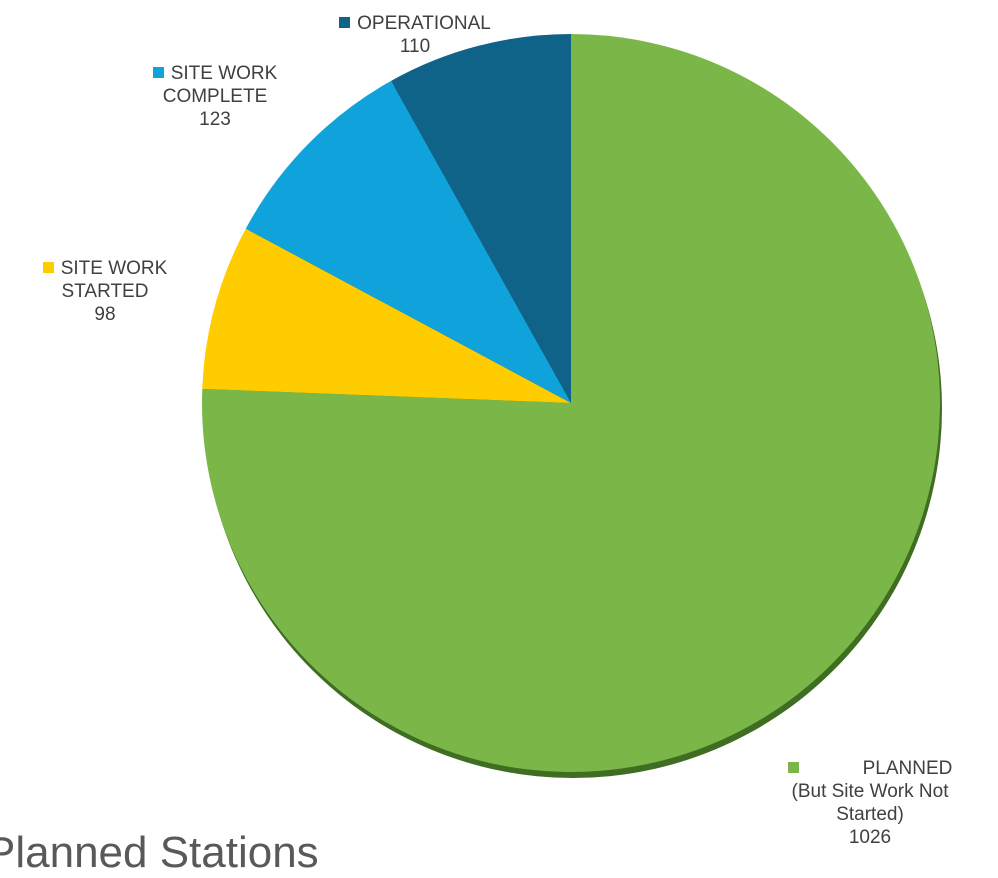 The image size is (998, 878). What do you see at coordinates (415, 46) in the screenshot?
I see `label-operational-value: 110` at bounding box center [415, 46].